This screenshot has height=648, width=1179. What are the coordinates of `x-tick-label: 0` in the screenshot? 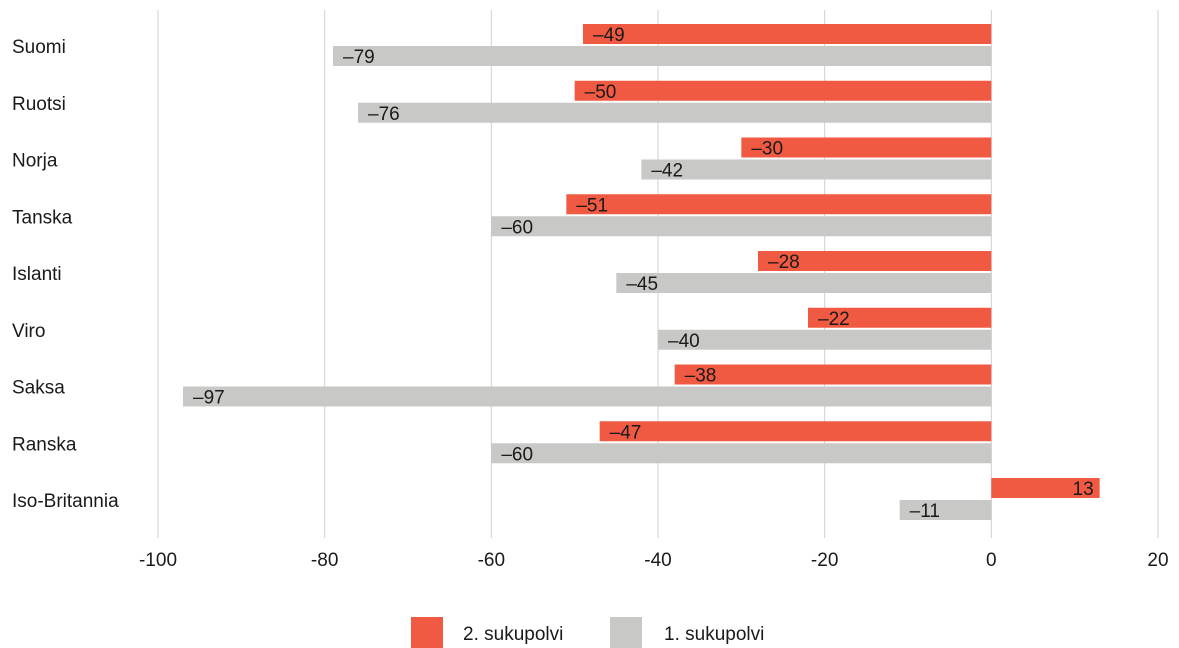 It's located at (991, 560).